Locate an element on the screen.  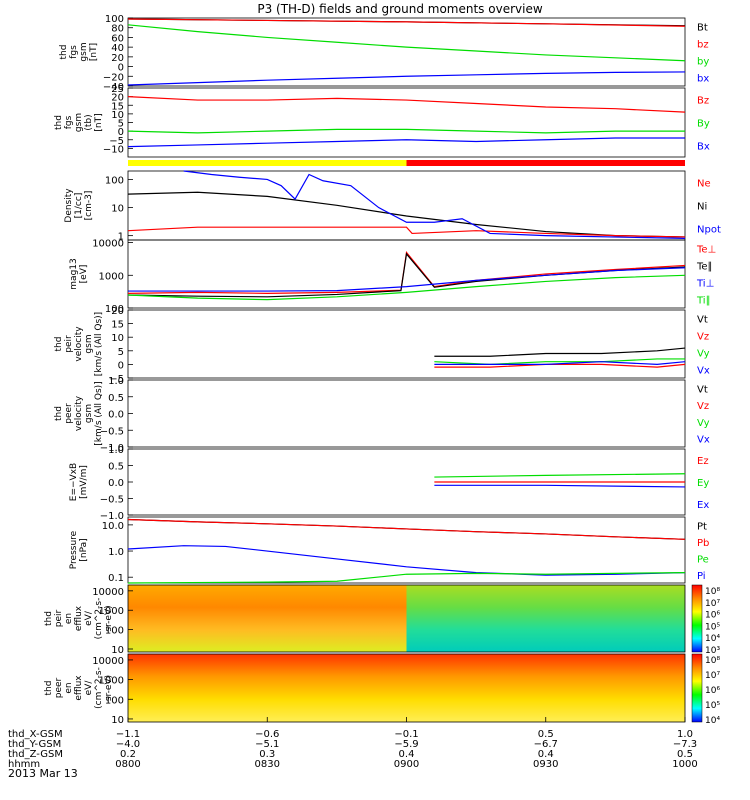
y-tick-label: 15 is located at coordinates (117, 325).